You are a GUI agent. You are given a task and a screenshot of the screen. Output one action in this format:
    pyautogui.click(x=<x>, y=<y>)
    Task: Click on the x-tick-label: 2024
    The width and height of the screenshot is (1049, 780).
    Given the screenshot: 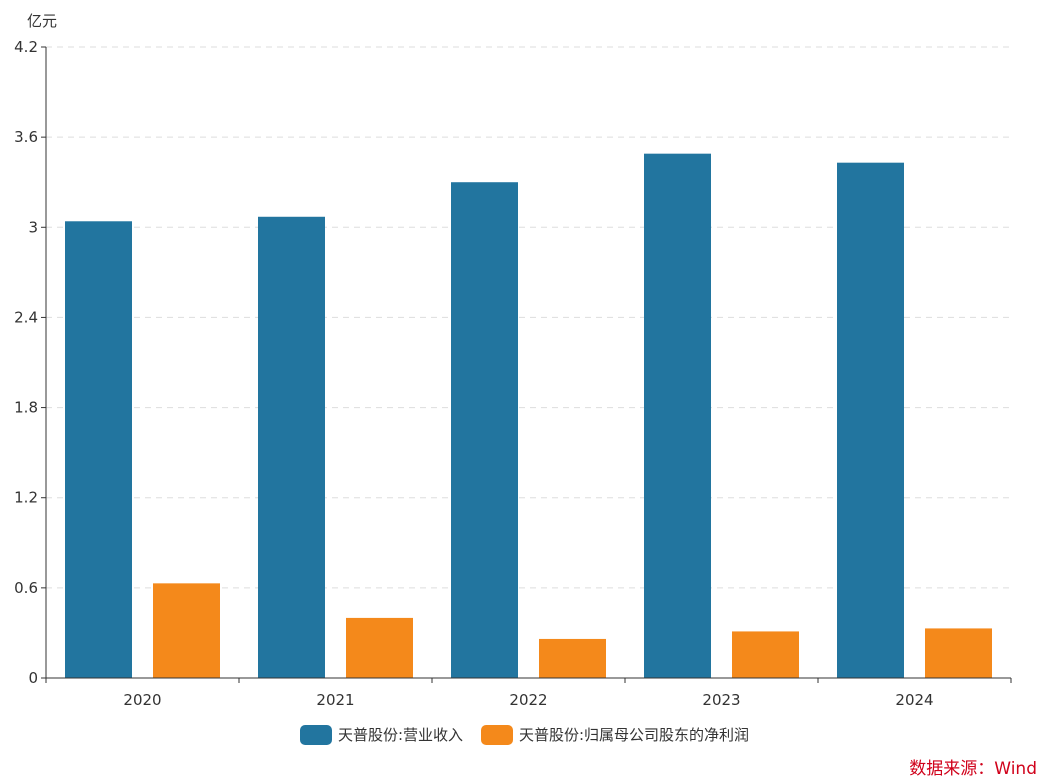 What is the action you would take?
    pyautogui.click(x=914, y=700)
    